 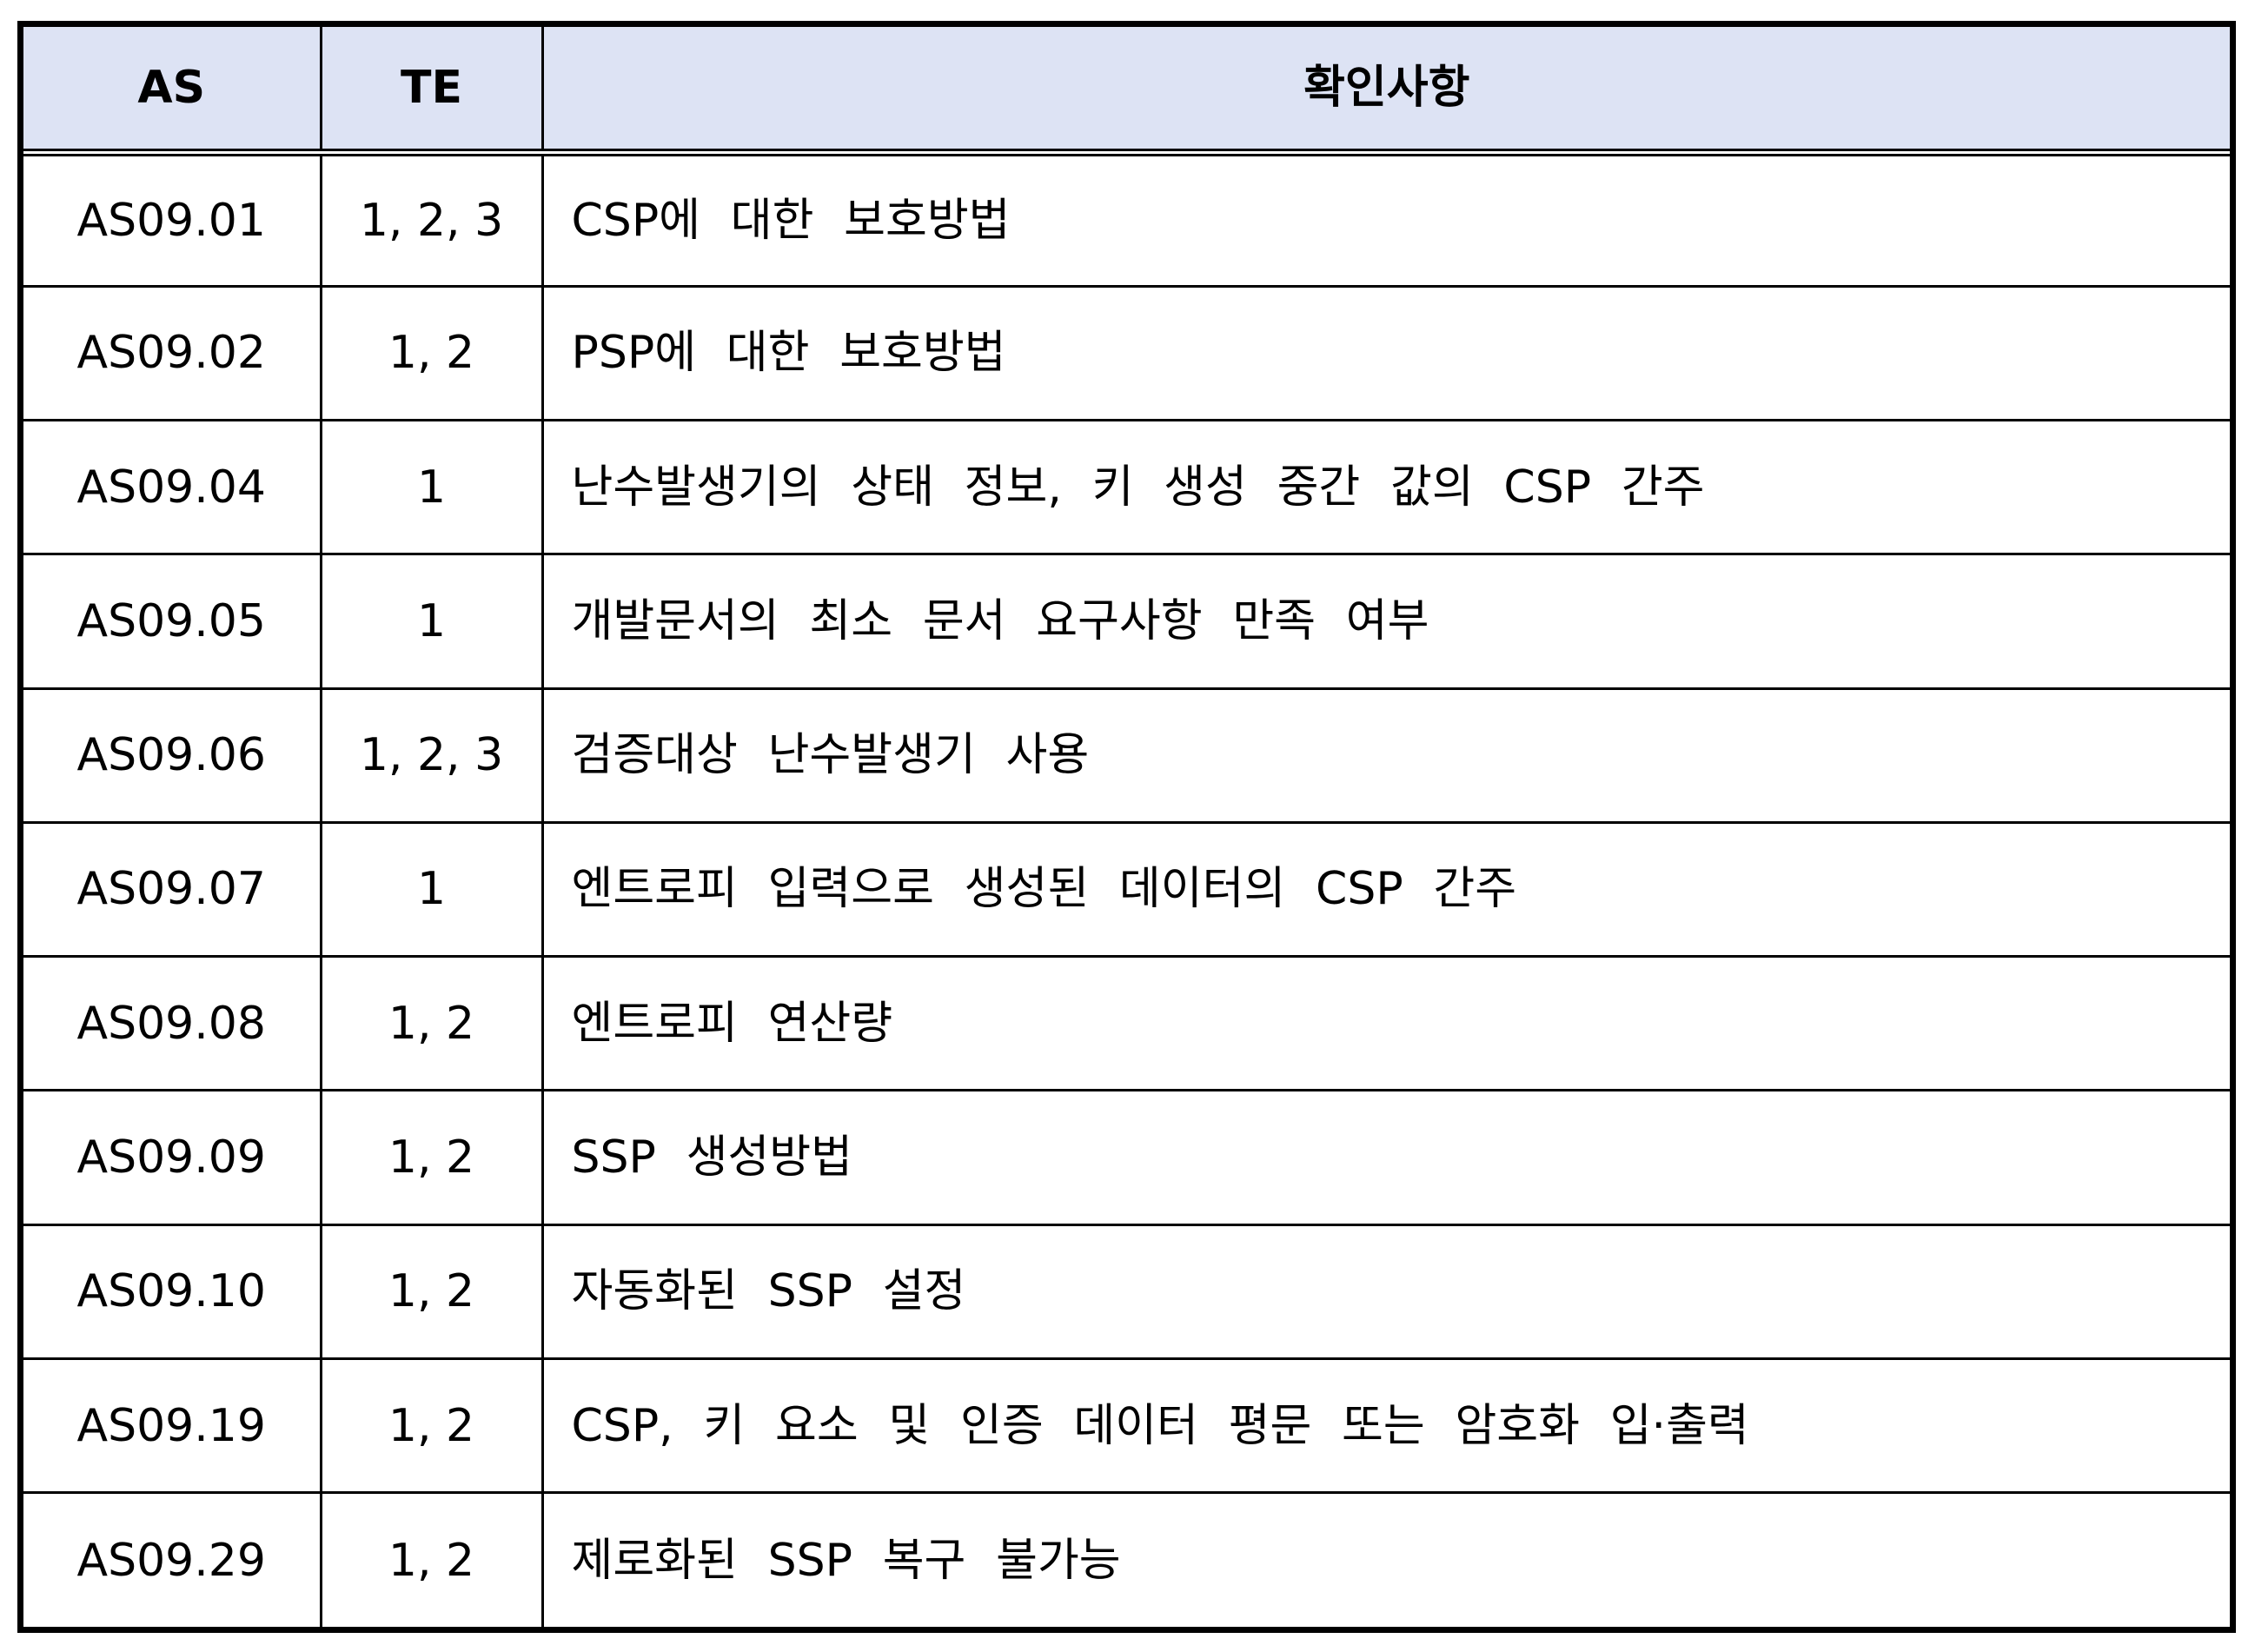 I want to click on table-row: AS09.06 1, 2, 3 검증대상 난수발생기 사용, so click(x=1127, y=756).